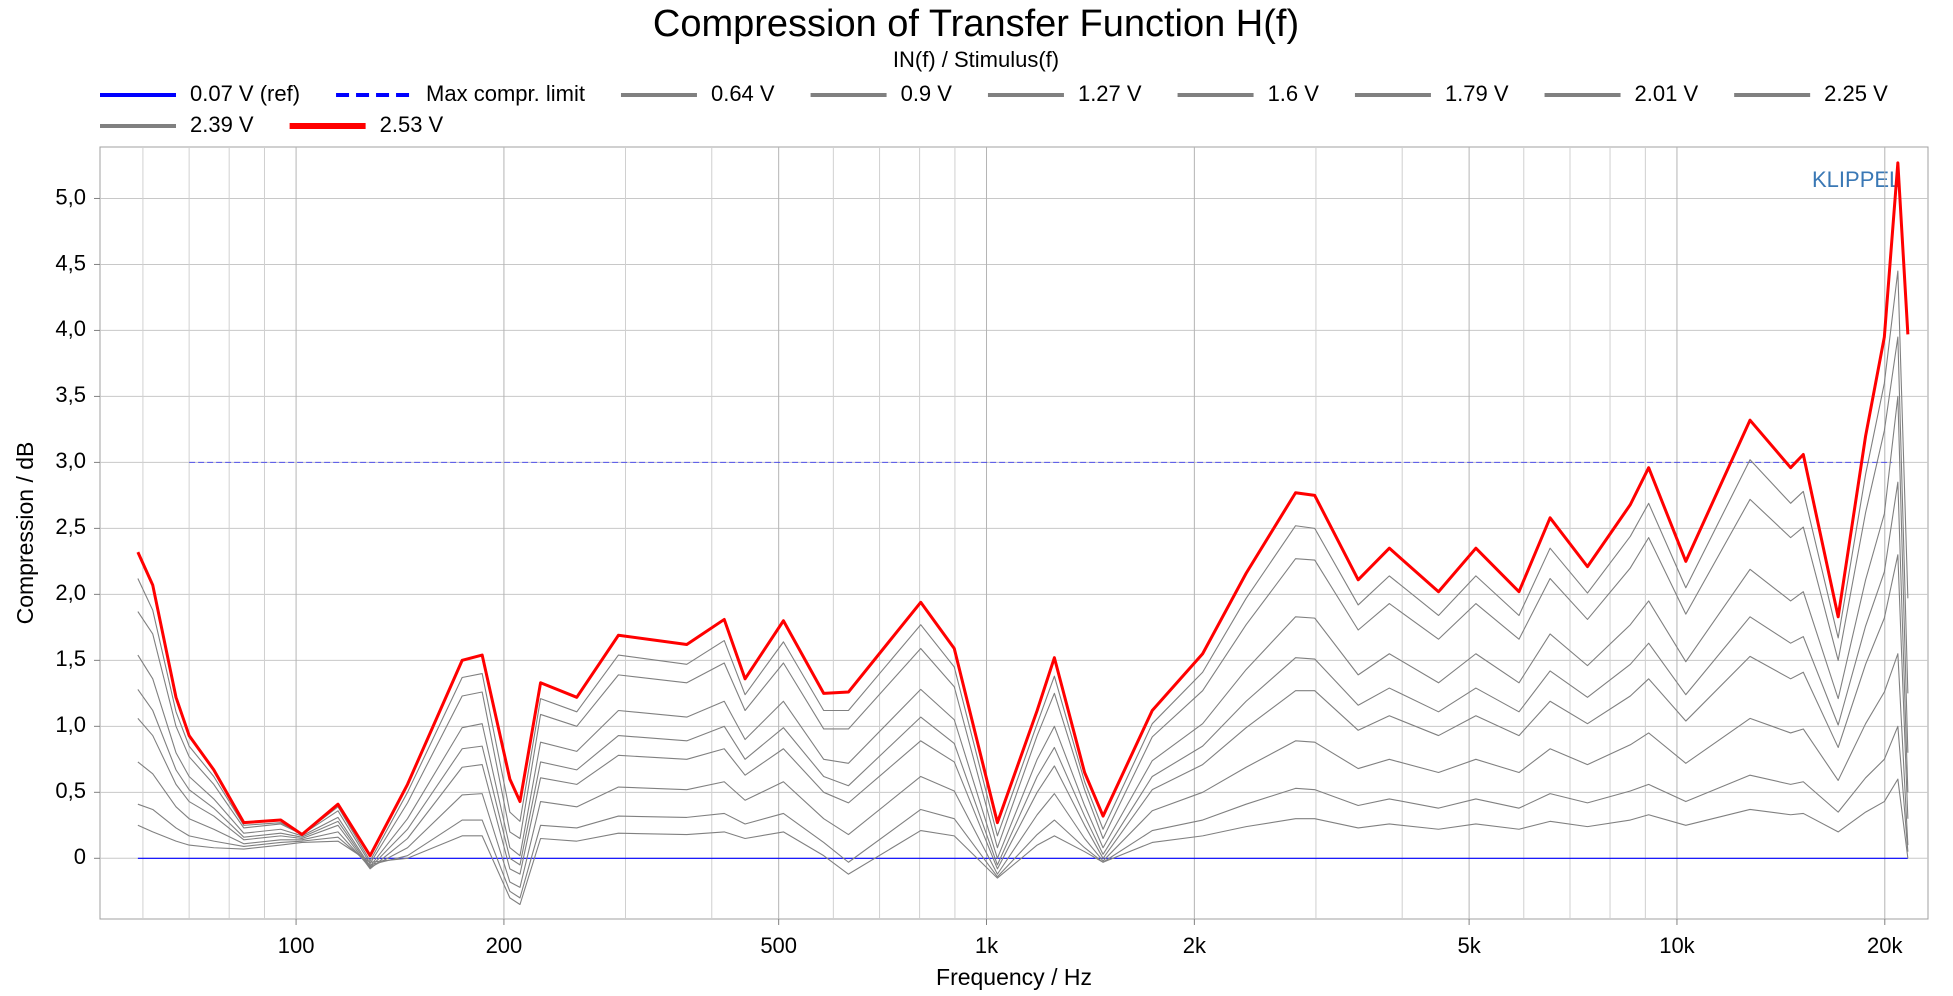 This screenshot has height=996, width=1953. What do you see at coordinates (70, 526) in the screenshot?
I see `y-tick-label: 2,5` at bounding box center [70, 526].